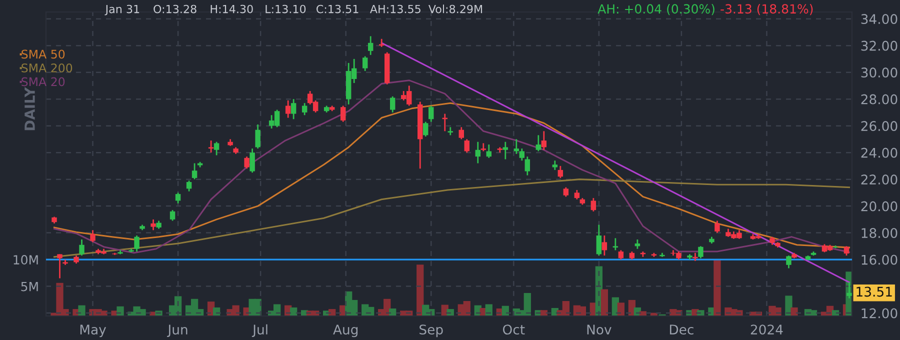 This screenshot has height=340, width=900. I want to click on annotation: AH: +0.04 (0.30%), so click(656, 10).